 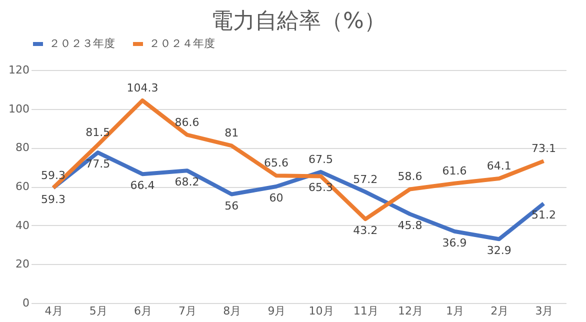 I want to click on y-tick-label: 0, so click(x=26, y=303).